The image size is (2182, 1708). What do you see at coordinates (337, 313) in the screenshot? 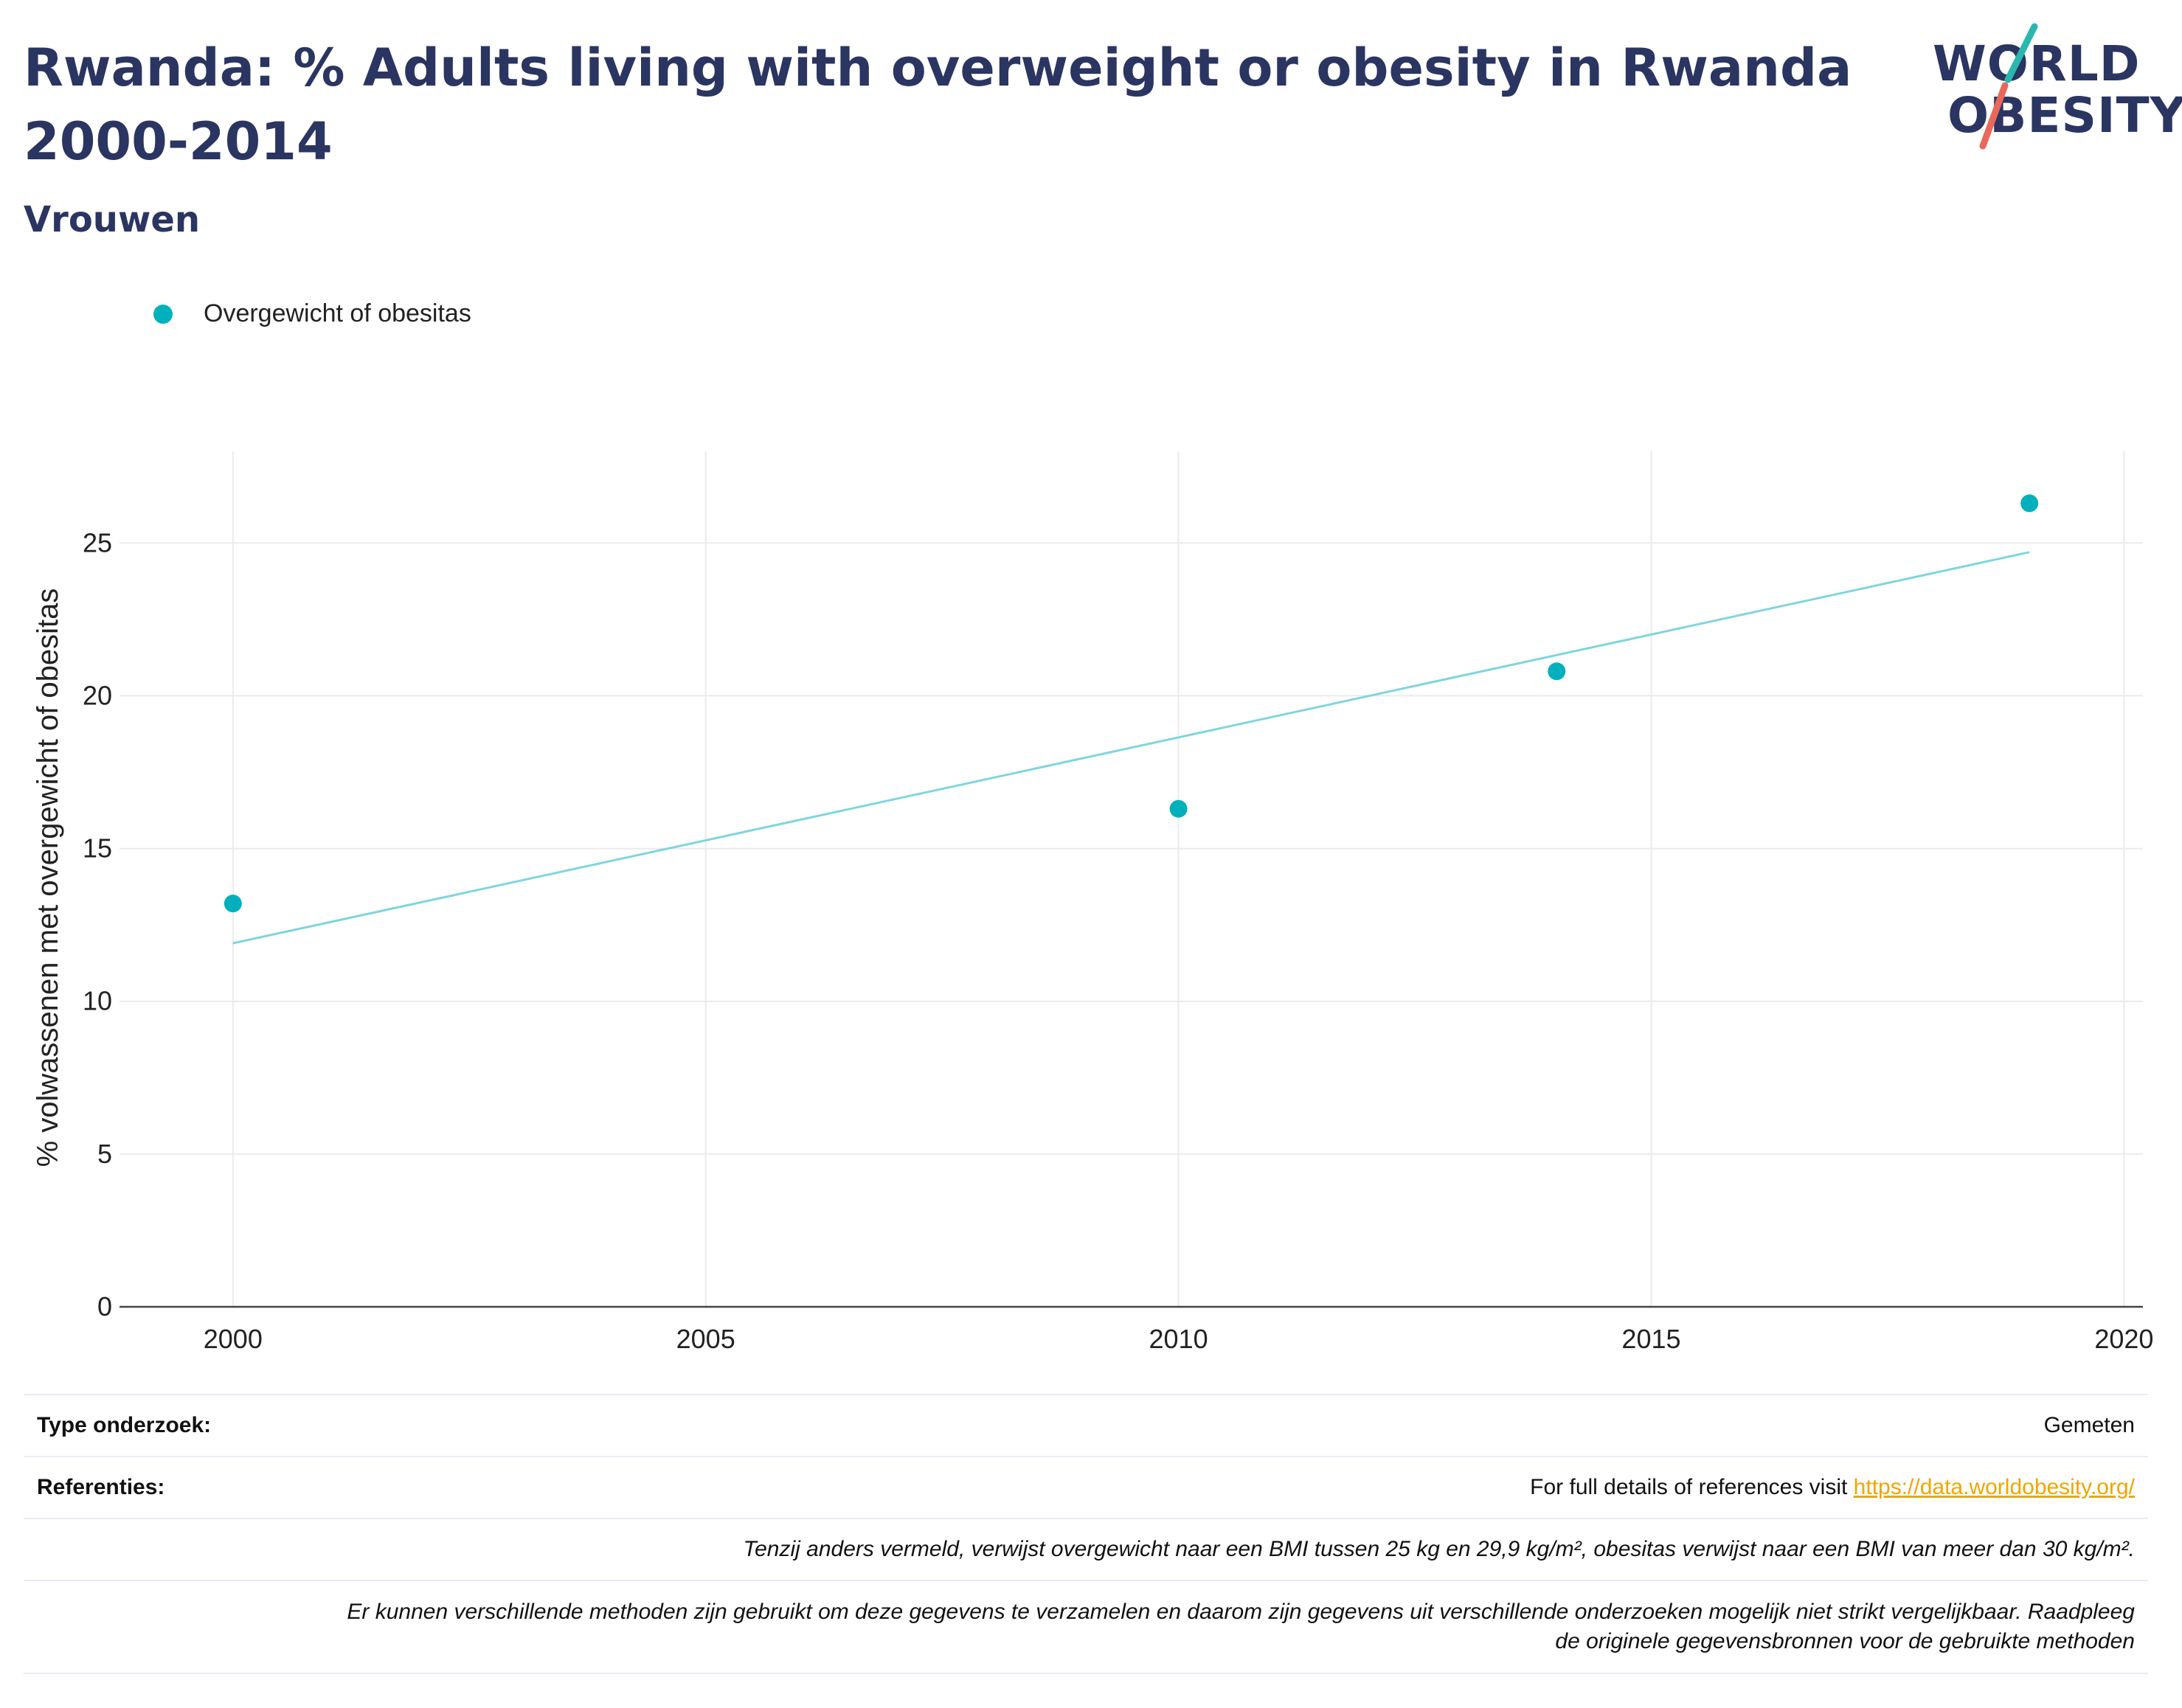
I see `legend-label: Overgewicht of obesitas` at bounding box center [337, 313].